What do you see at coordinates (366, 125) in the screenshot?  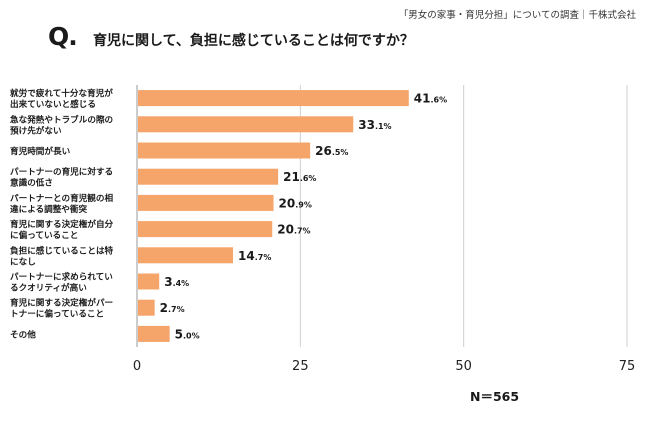 I see `value-label-integer: 33` at bounding box center [366, 125].